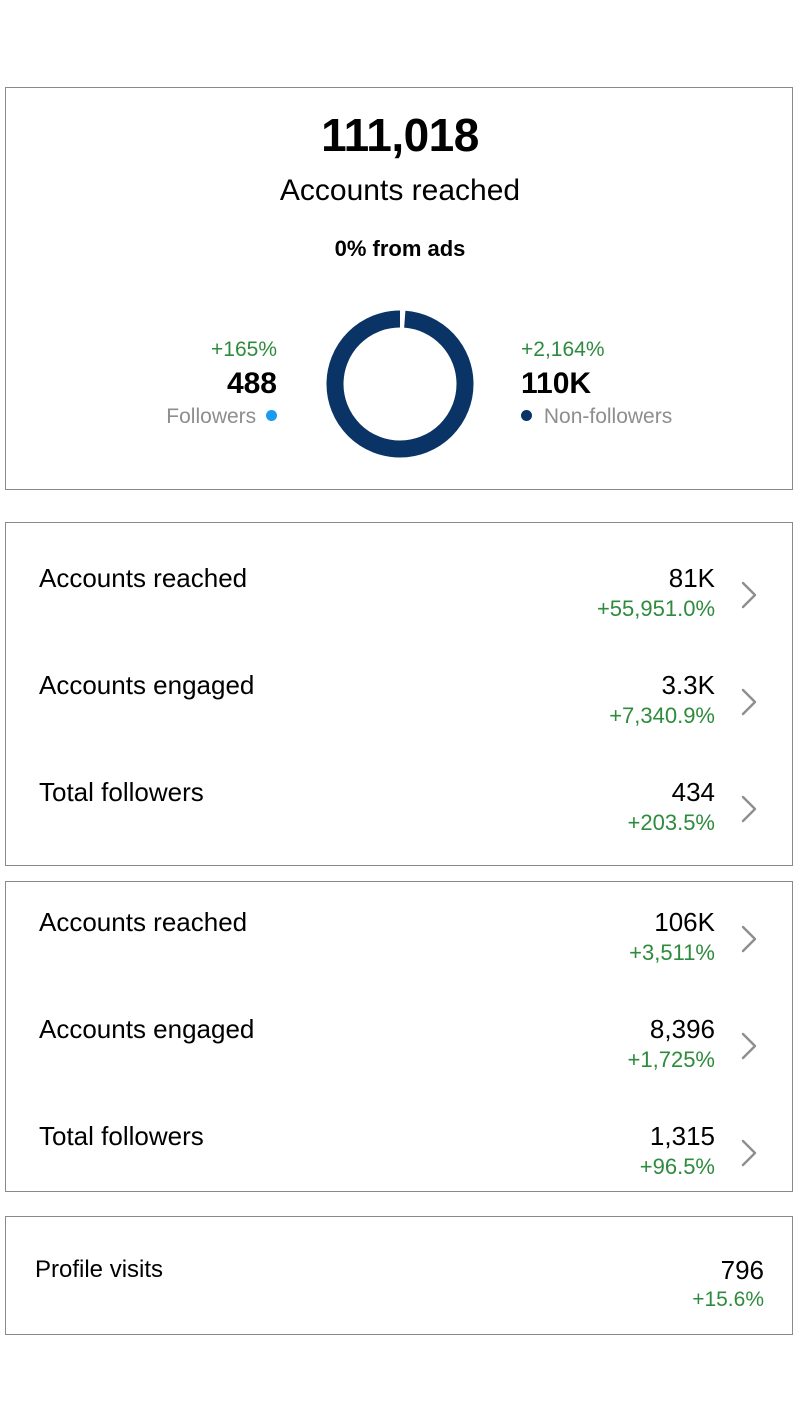  What do you see at coordinates (691, 578) in the screenshot?
I see `metric-value: 81K` at bounding box center [691, 578].